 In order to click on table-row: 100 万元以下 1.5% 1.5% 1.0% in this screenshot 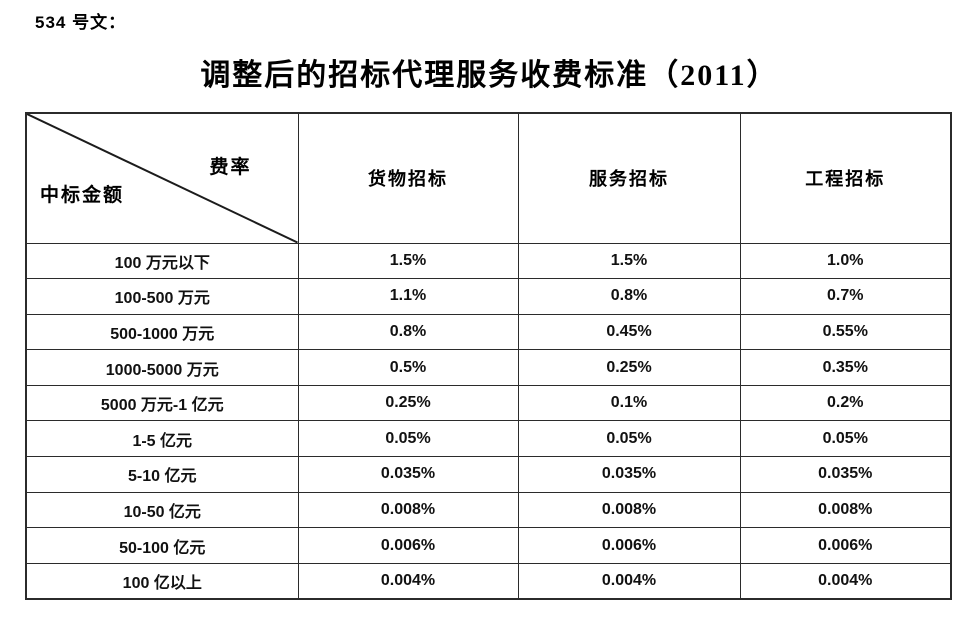, I will do `click(488, 261)`.